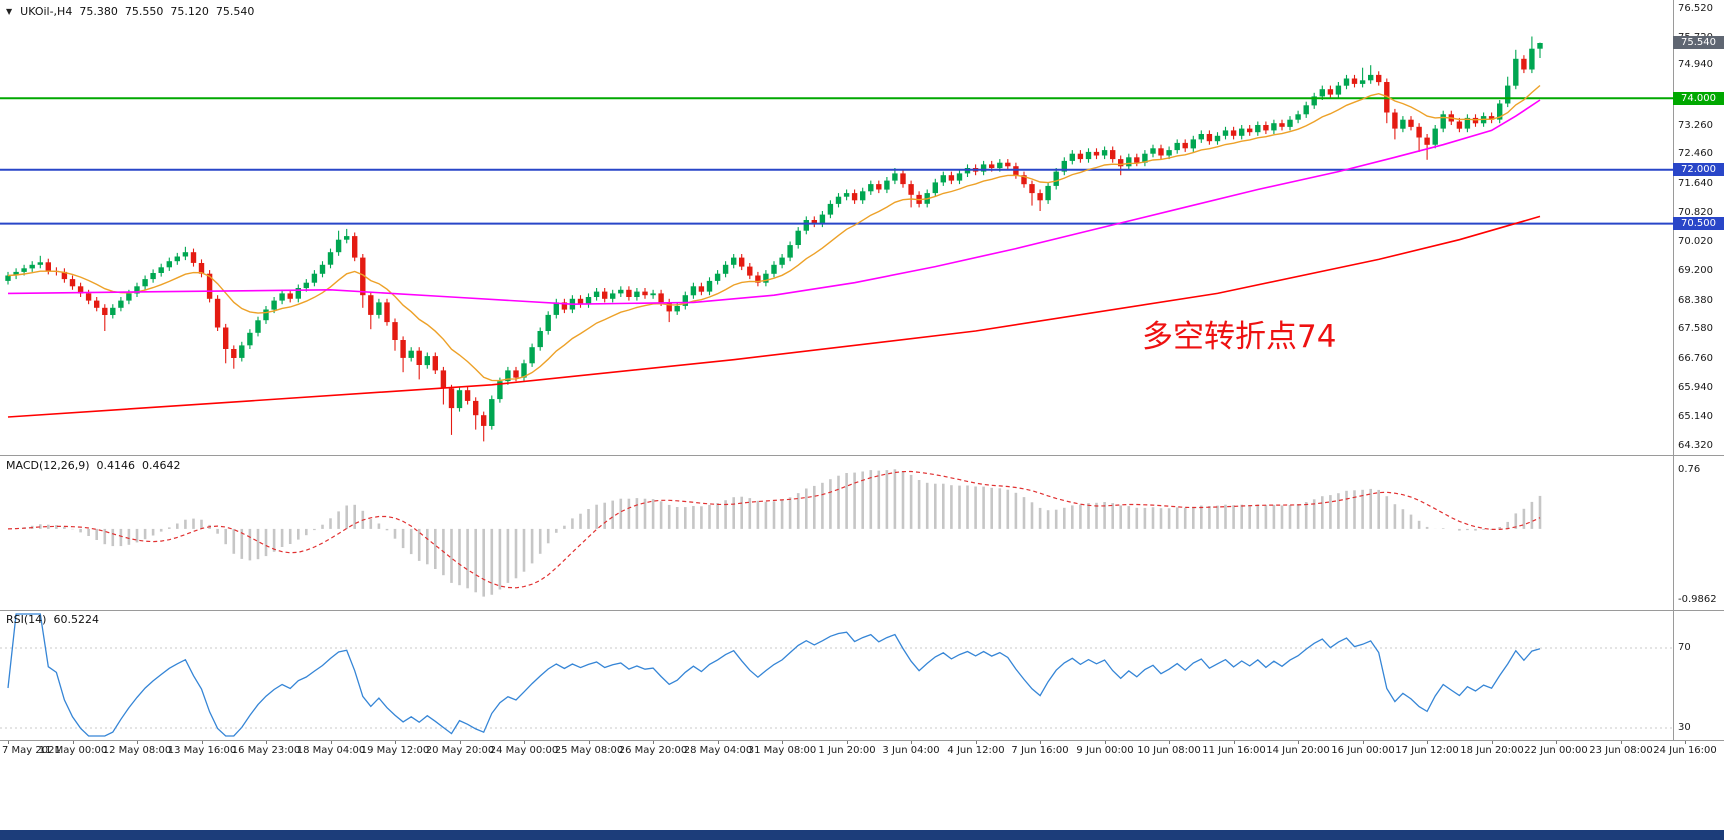  Describe the element at coordinates (1695, 153) in the screenshot. I see `price-axis-label: 72.460` at that location.